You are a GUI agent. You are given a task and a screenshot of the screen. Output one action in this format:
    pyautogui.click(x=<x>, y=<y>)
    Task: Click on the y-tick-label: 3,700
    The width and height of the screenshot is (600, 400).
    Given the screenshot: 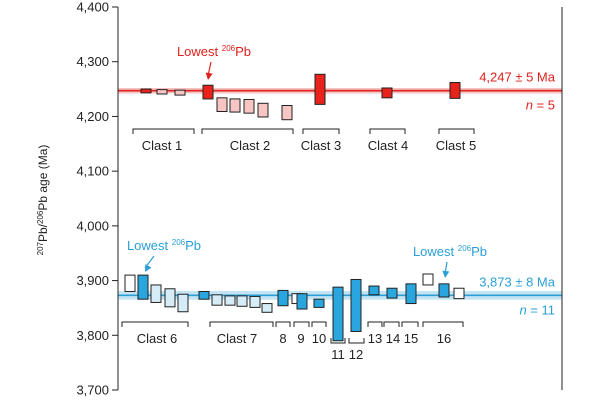 What is the action you would take?
    pyautogui.click(x=92, y=390)
    